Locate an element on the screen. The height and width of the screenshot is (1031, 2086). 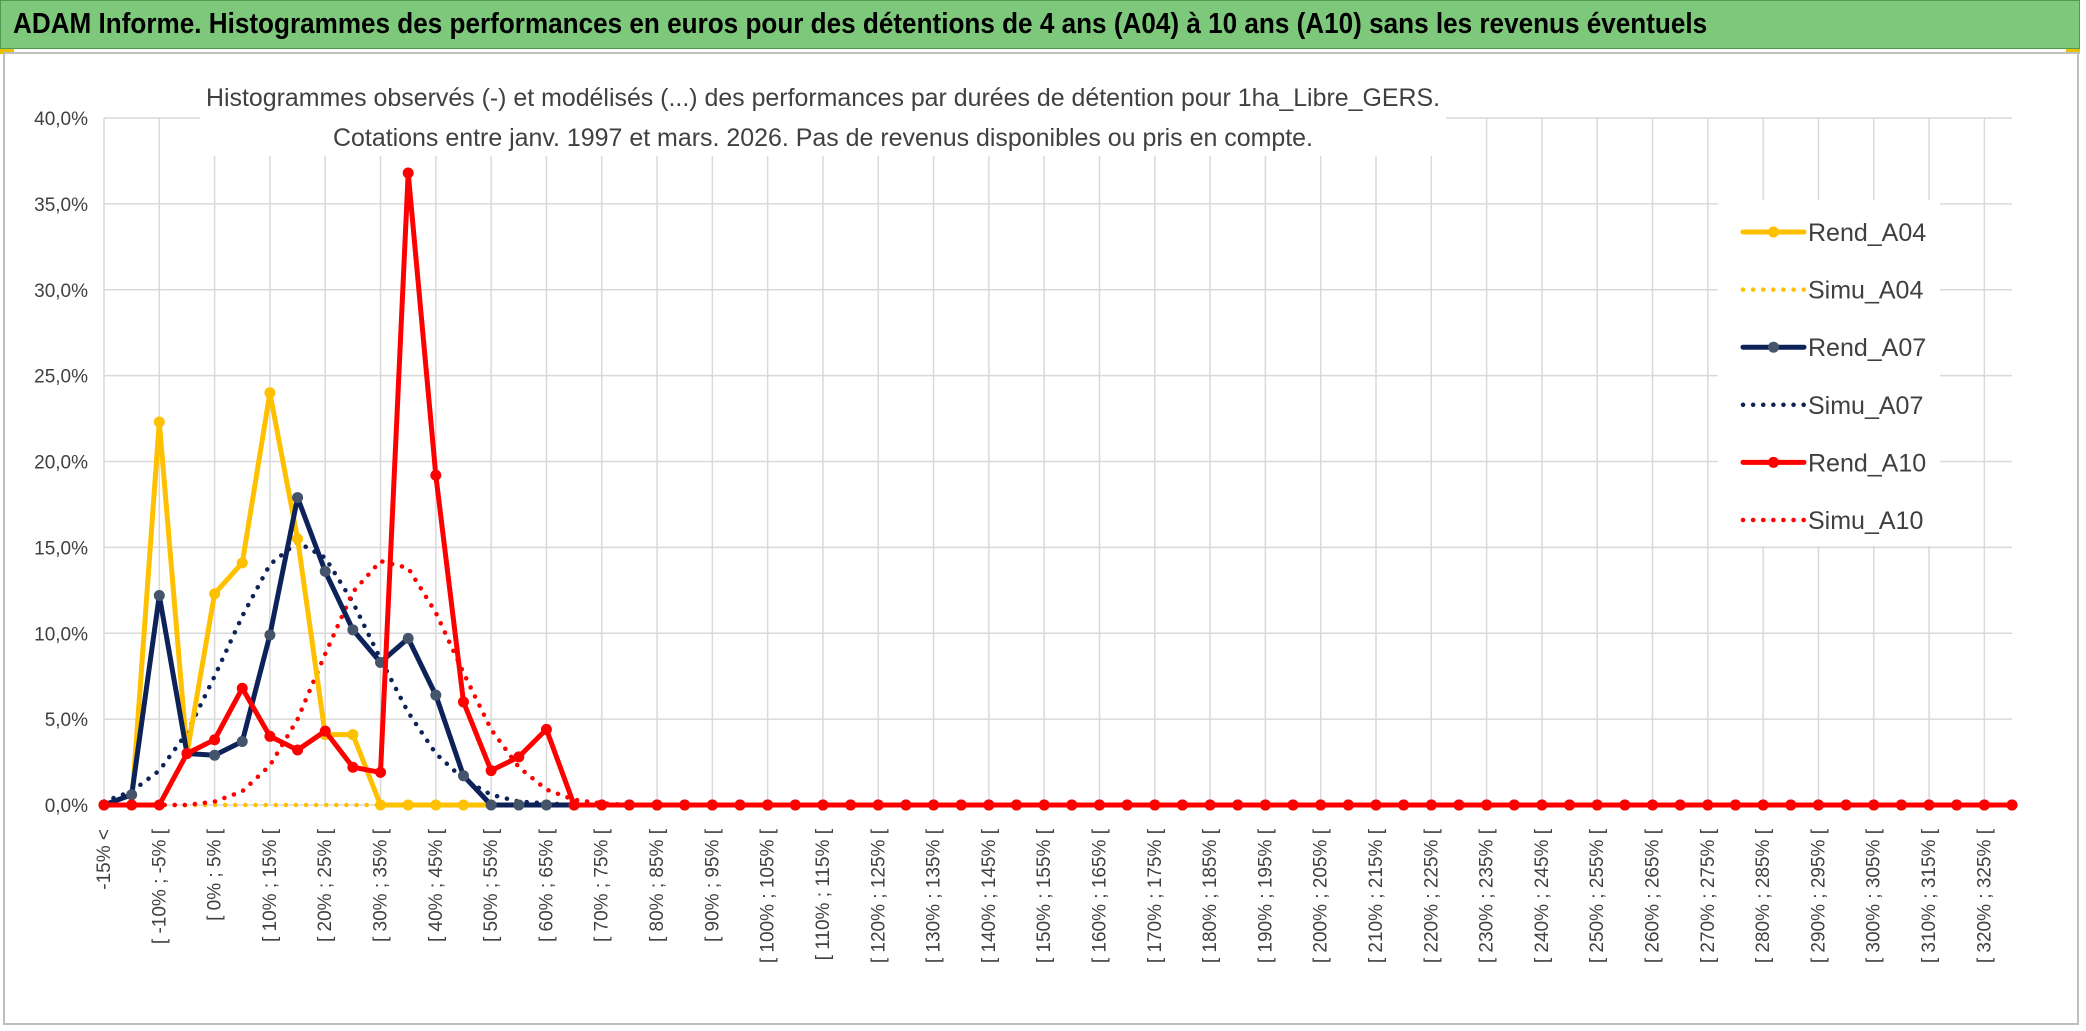
y-tick-label: 35,0% is located at coordinates (61, 205).